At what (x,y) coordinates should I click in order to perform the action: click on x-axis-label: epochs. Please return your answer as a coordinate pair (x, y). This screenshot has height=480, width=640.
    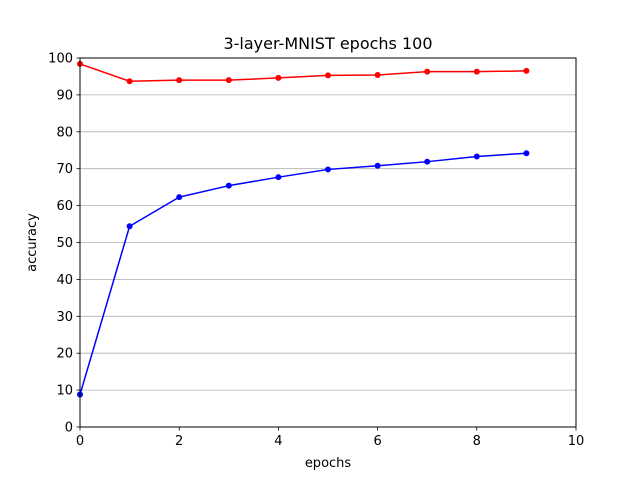
    Looking at the image, I should click on (328, 463).